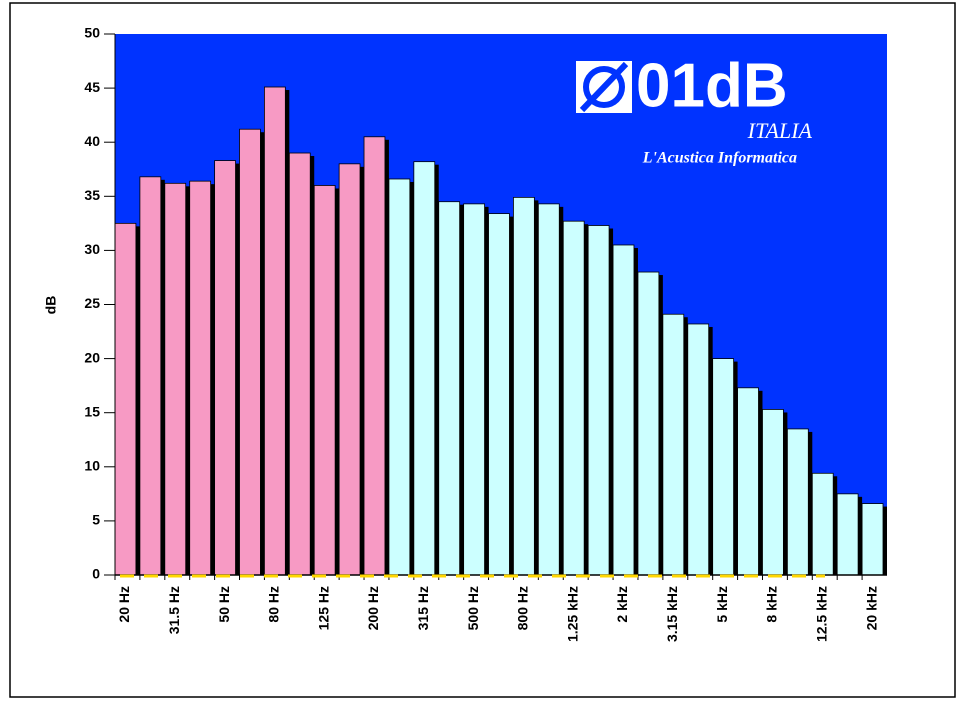 The image size is (958, 701). Describe the element at coordinates (719, 158) in the screenshot. I see `logo-tagline: L'Acustica Informatica` at that location.